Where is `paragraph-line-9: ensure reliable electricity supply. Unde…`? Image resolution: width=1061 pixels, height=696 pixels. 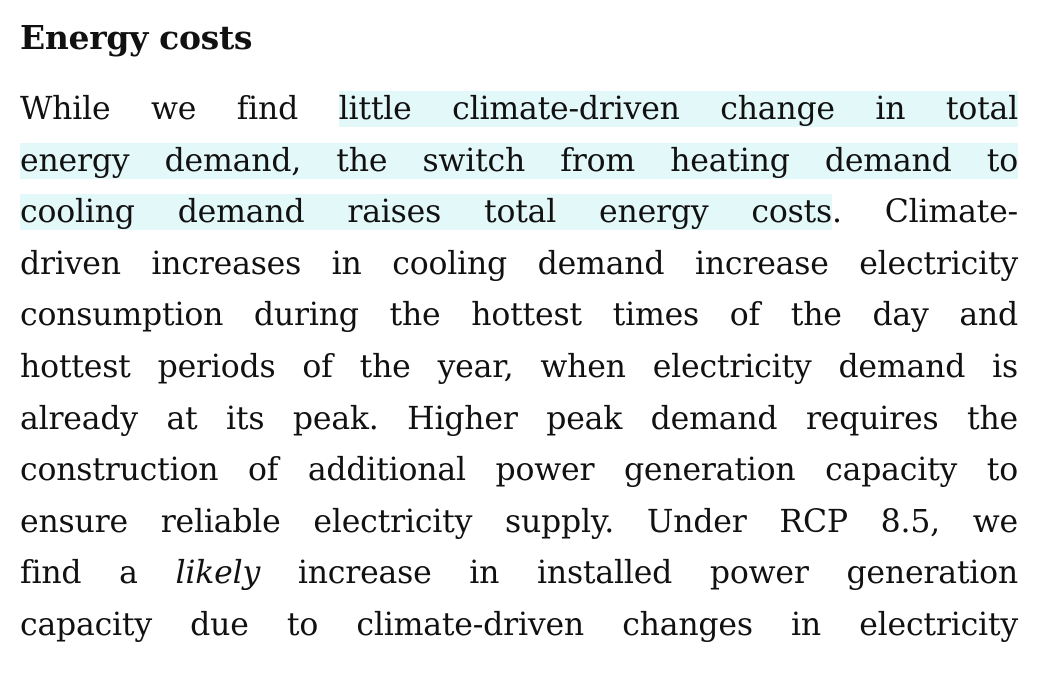 paragraph-line-9: ensure reliable electricity supply. Unde… is located at coordinates (519, 521).